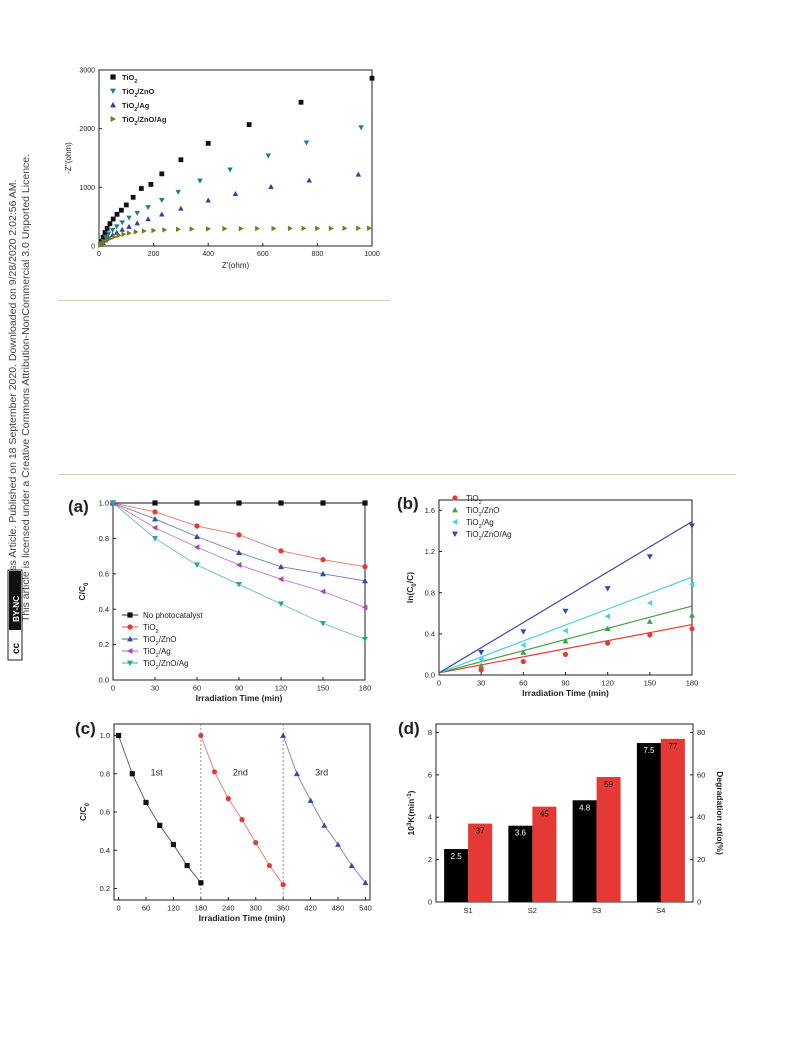 This screenshot has width=793, height=1039. Describe the element at coordinates (365, 688) in the screenshot. I see `x-tick-label: 180` at that location.